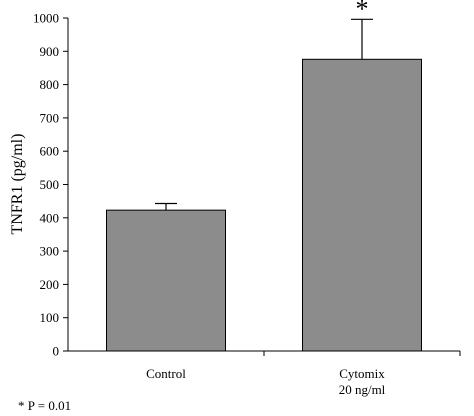 Image resolution: width=474 pixels, height=416 pixels. Describe the element at coordinates (50, 317) in the screenshot. I see `y-tick-label: 100` at that location.